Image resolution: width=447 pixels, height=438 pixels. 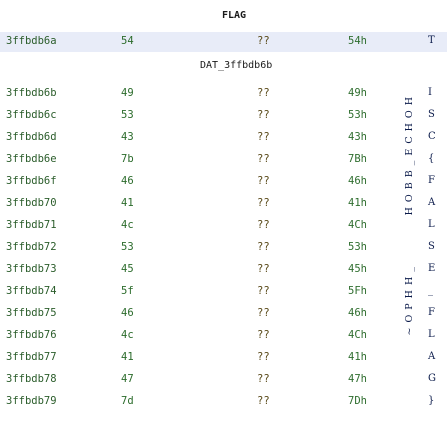 I want to click on row-address: 3ffbdb77, so click(x=31, y=357).